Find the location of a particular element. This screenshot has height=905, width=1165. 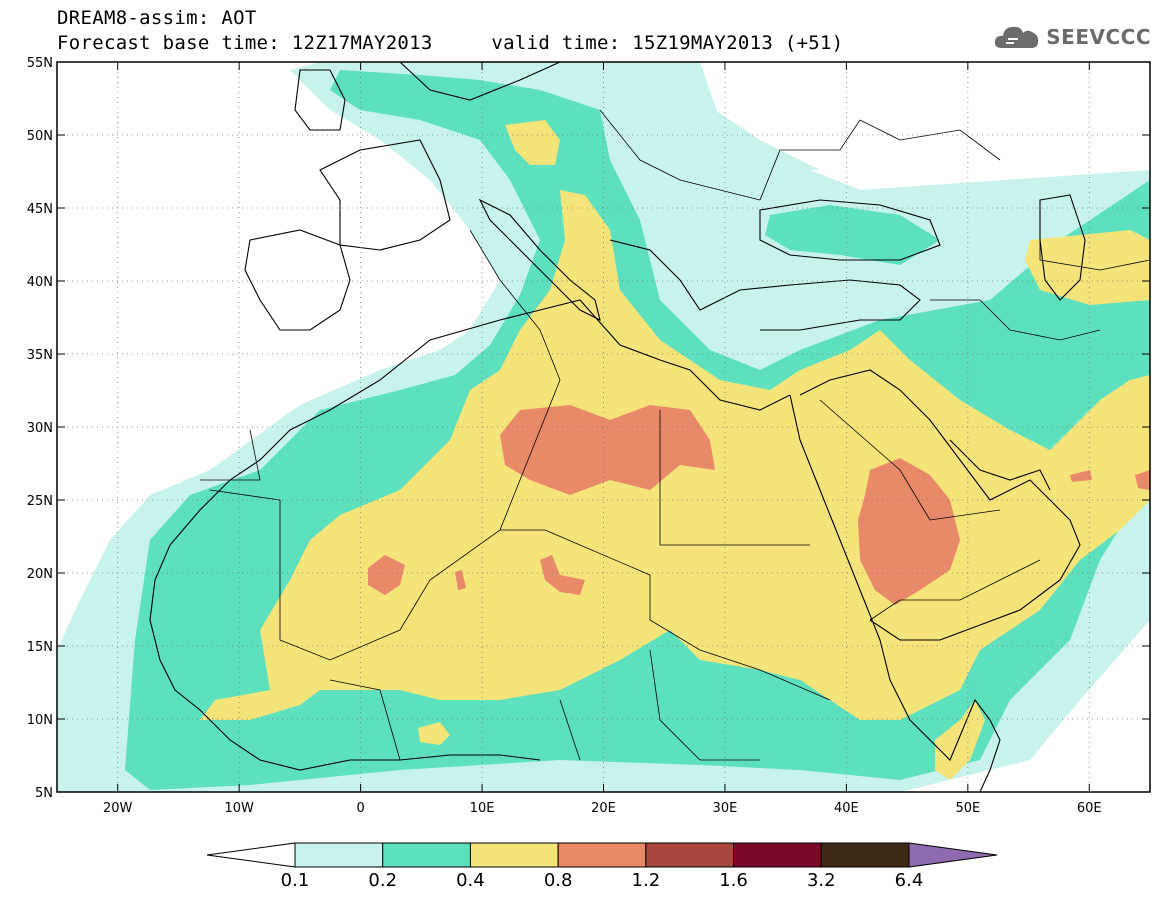

lat-tick-label: 30N is located at coordinates (40, 428).